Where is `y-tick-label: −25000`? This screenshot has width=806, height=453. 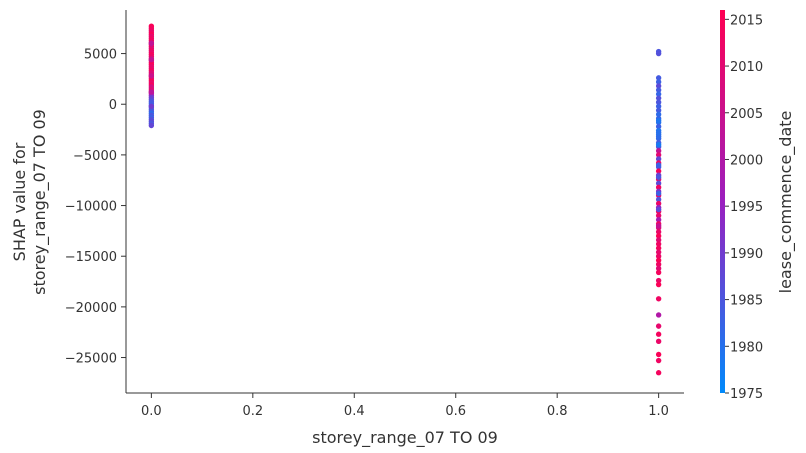
y-tick-label: −25000 is located at coordinates (91, 359).